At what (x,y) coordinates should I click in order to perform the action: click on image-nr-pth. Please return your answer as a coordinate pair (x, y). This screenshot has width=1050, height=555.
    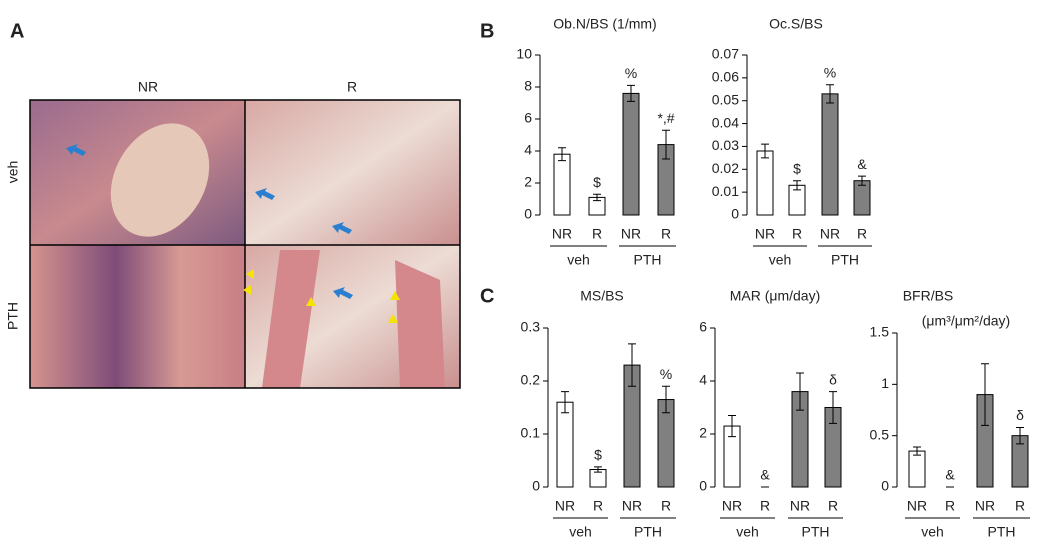
    Looking at the image, I should click on (137, 316).